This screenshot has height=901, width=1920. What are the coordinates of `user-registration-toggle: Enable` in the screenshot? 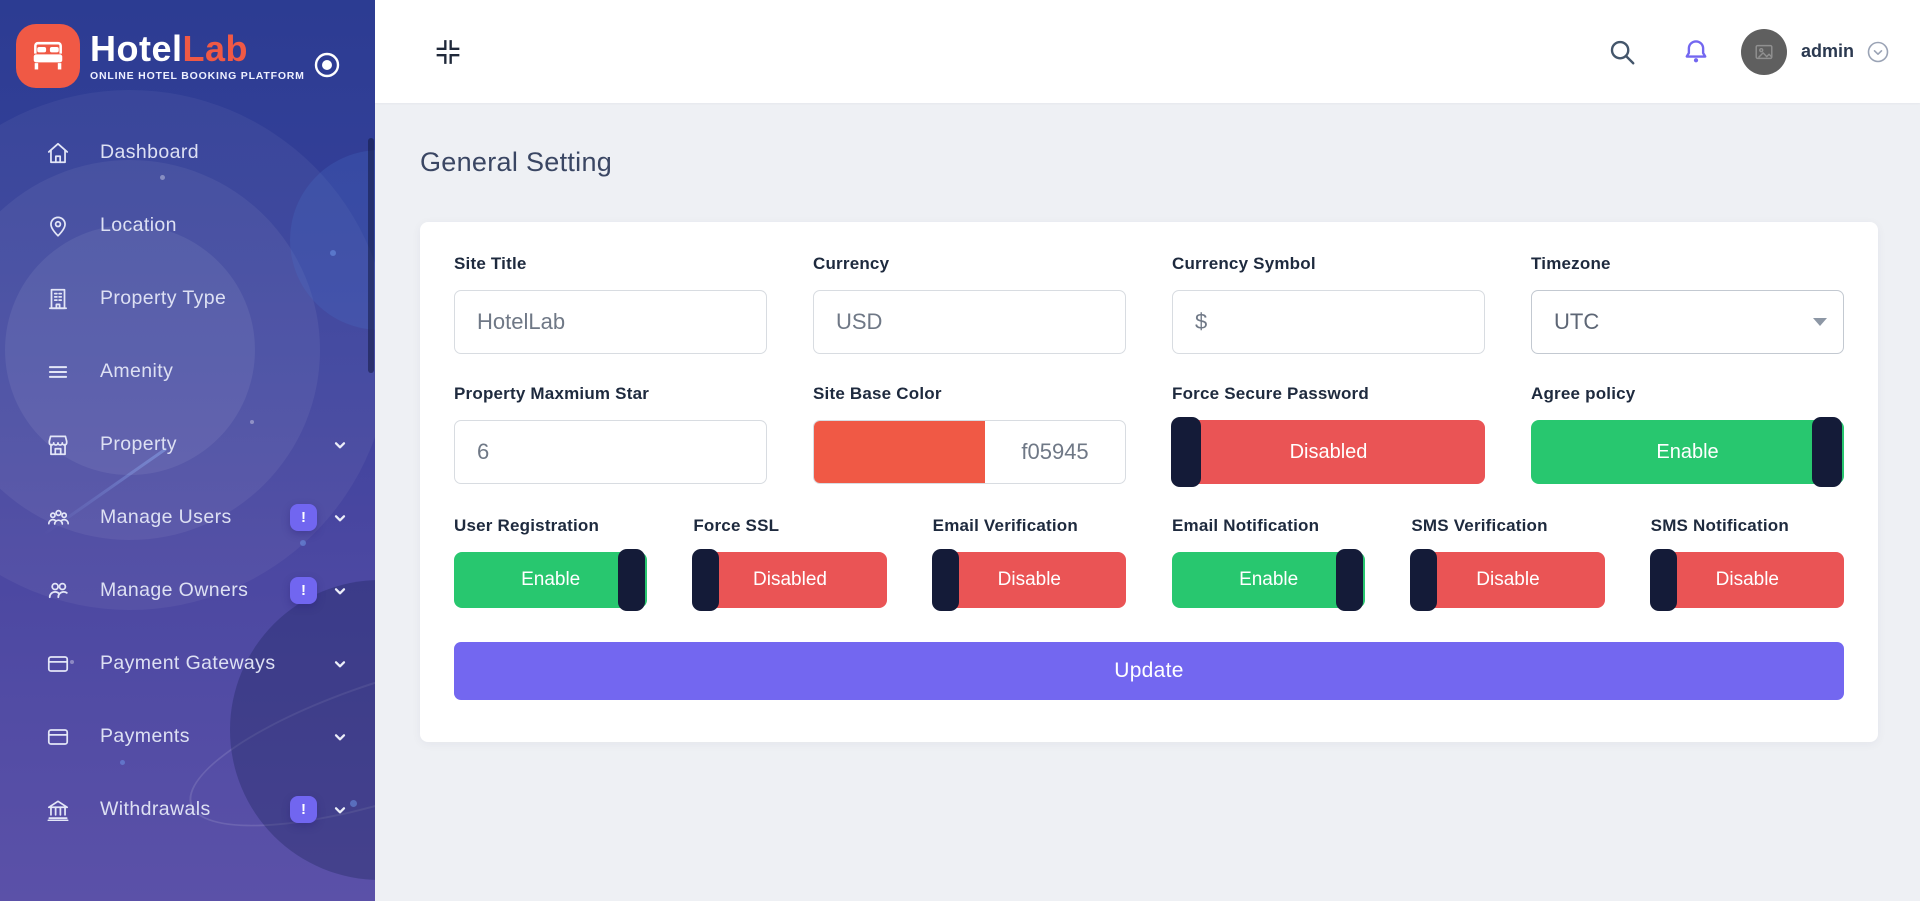 It's located at (551, 580).